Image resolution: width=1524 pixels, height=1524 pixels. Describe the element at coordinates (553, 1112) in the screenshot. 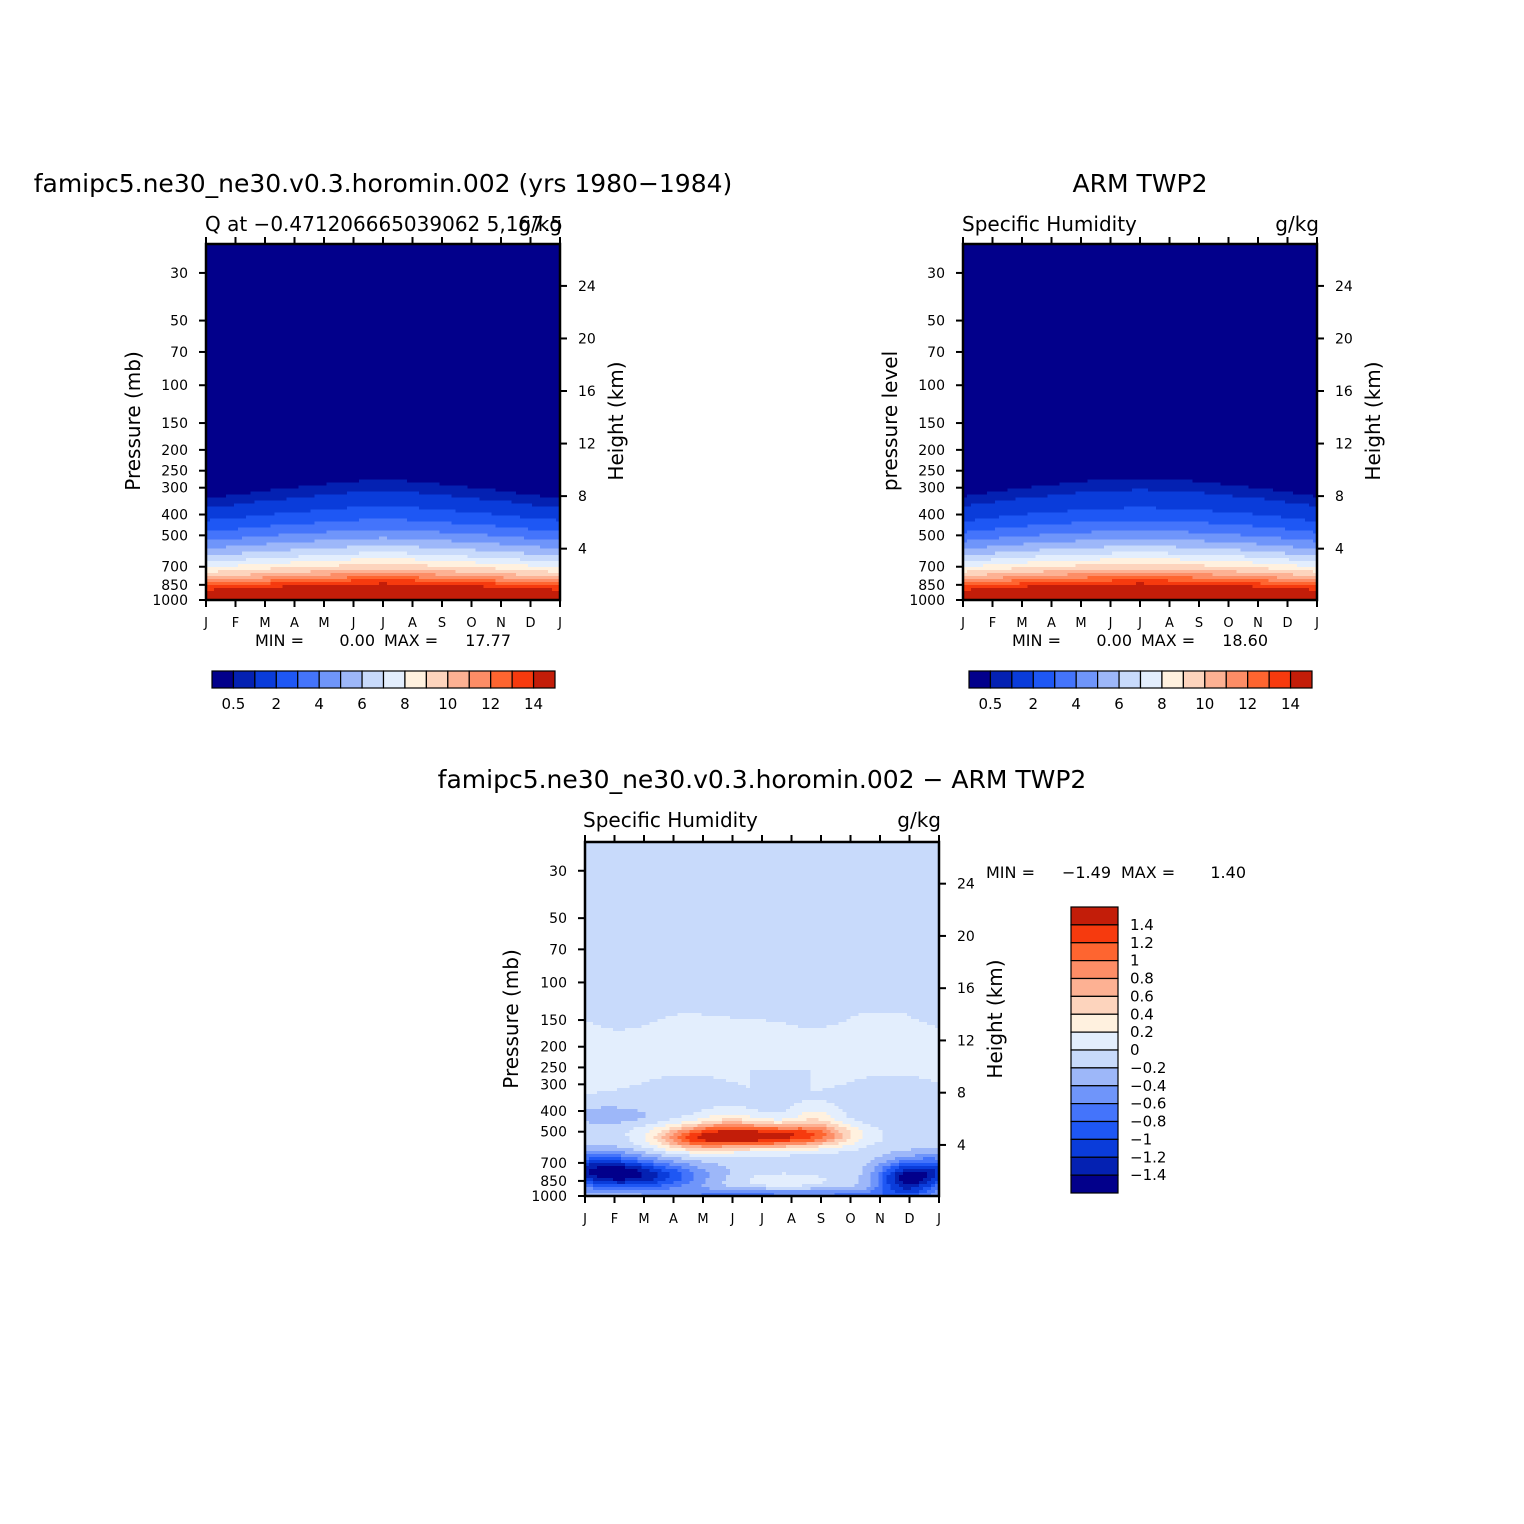

I see `y-tick-label: 400` at that location.